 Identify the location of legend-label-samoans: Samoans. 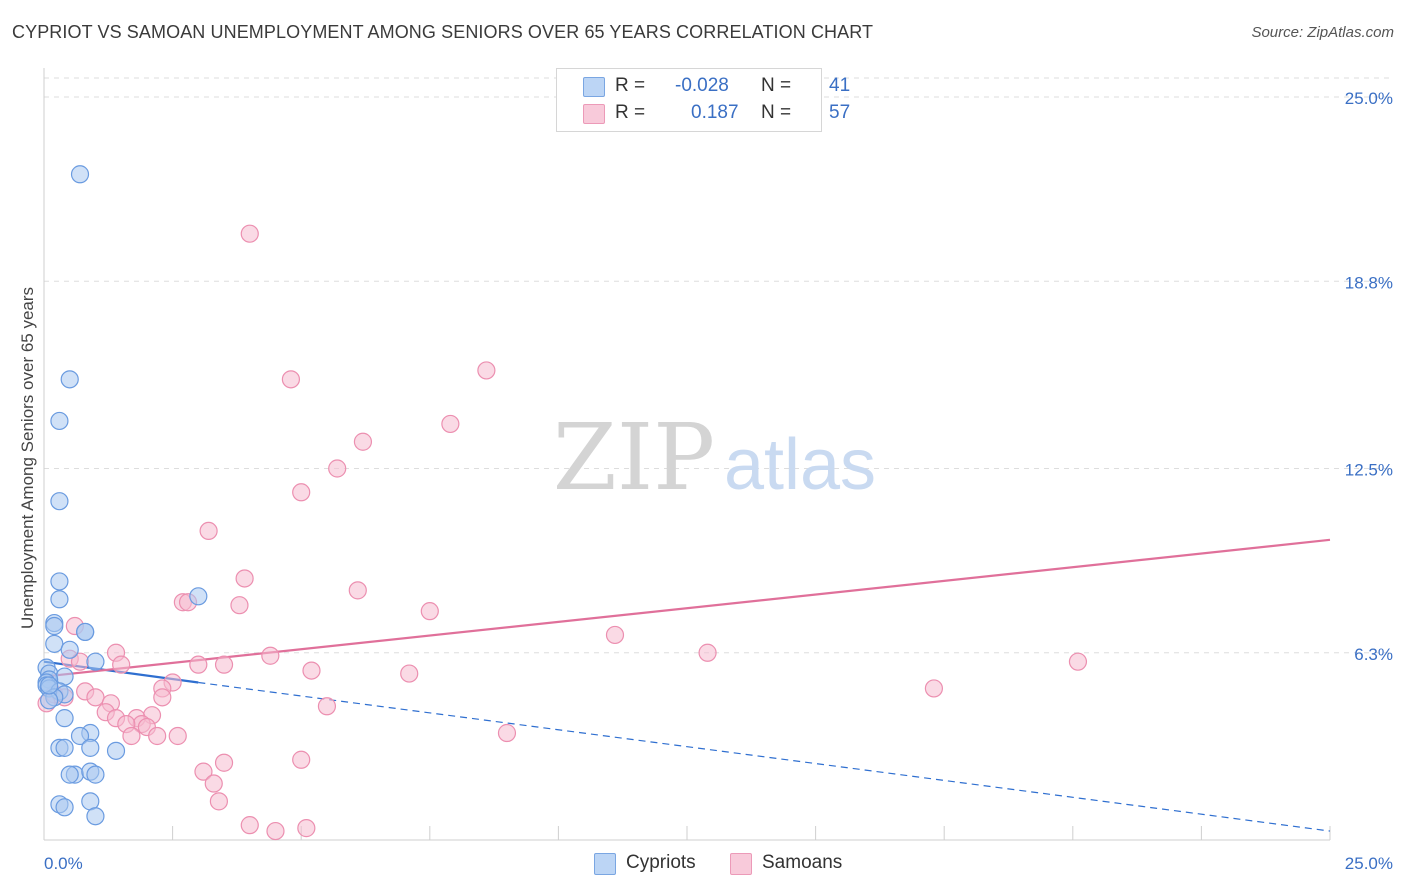
(802, 862).